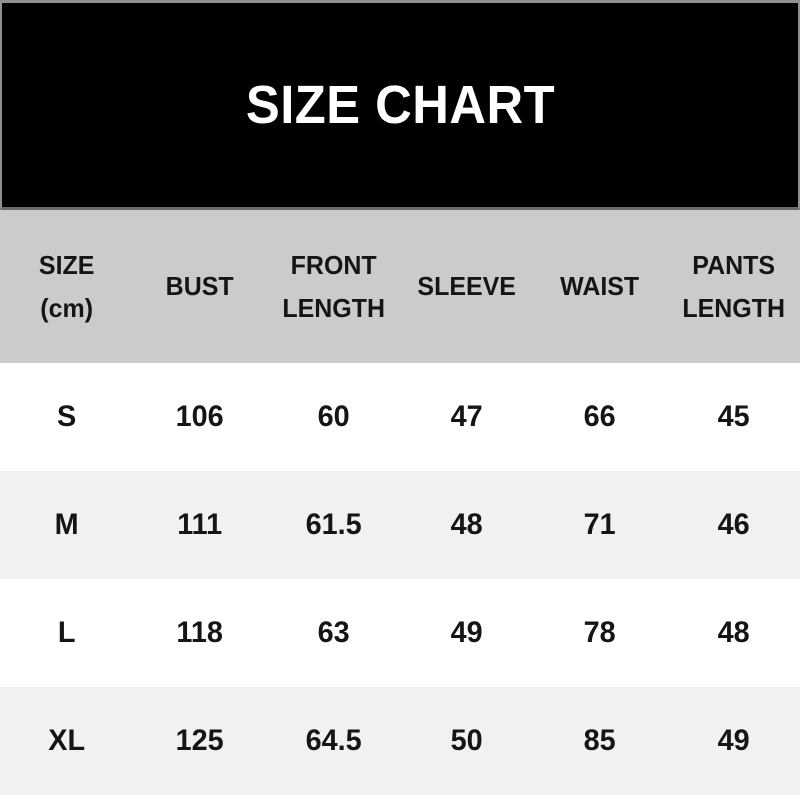 This screenshot has width=800, height=800. I want to click on sleeve-value: 49, so click(466, 632).